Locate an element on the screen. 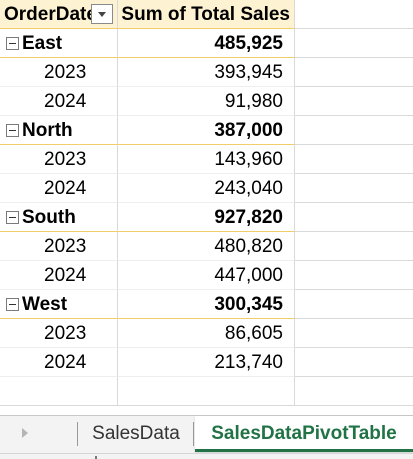 Image resolution: width=413 pixels, height=459 pixels. empty-row is located at coordinates (206, 391).